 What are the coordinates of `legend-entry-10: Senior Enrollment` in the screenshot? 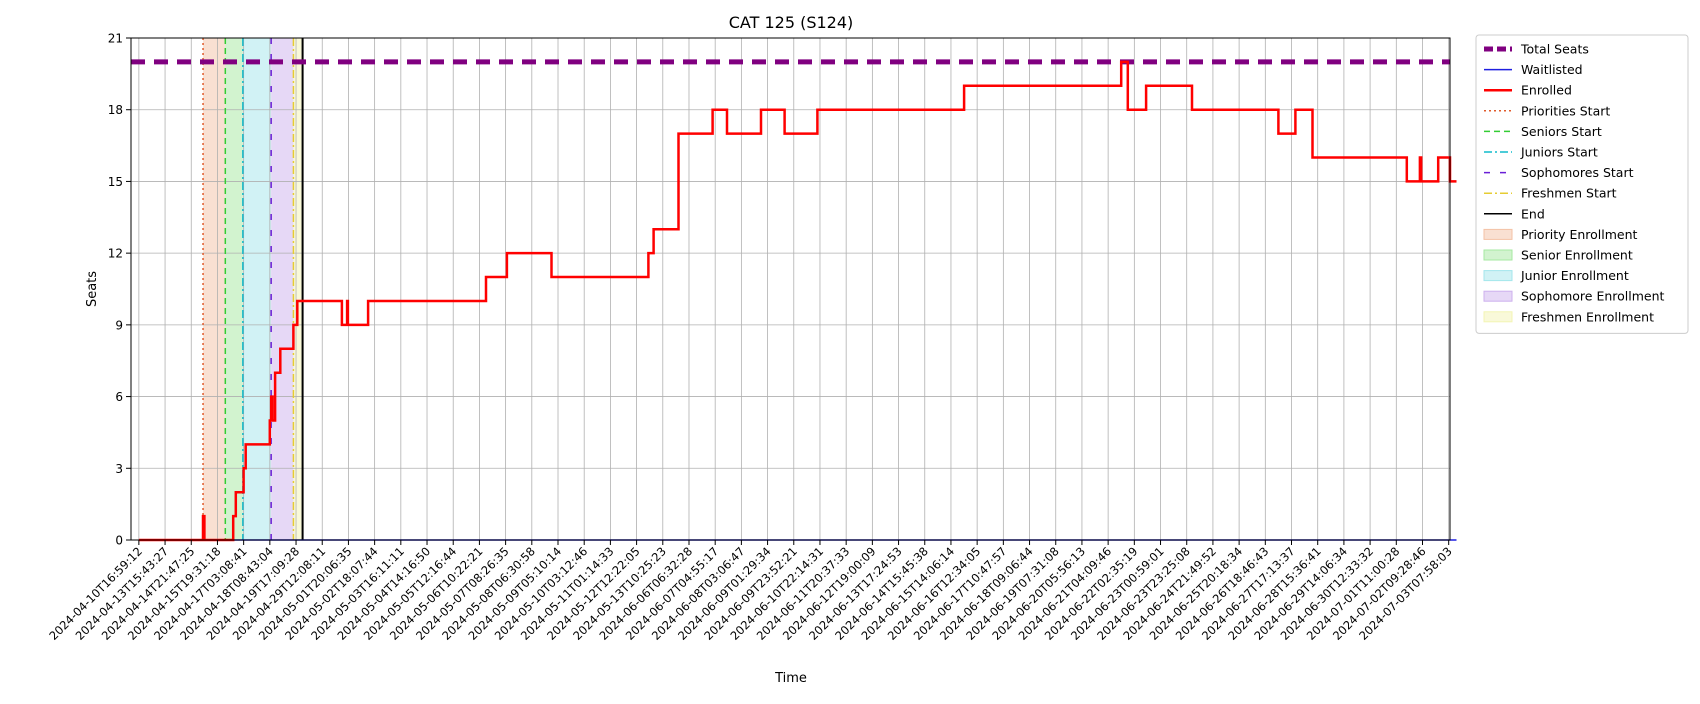 It's located at (1558, 255).